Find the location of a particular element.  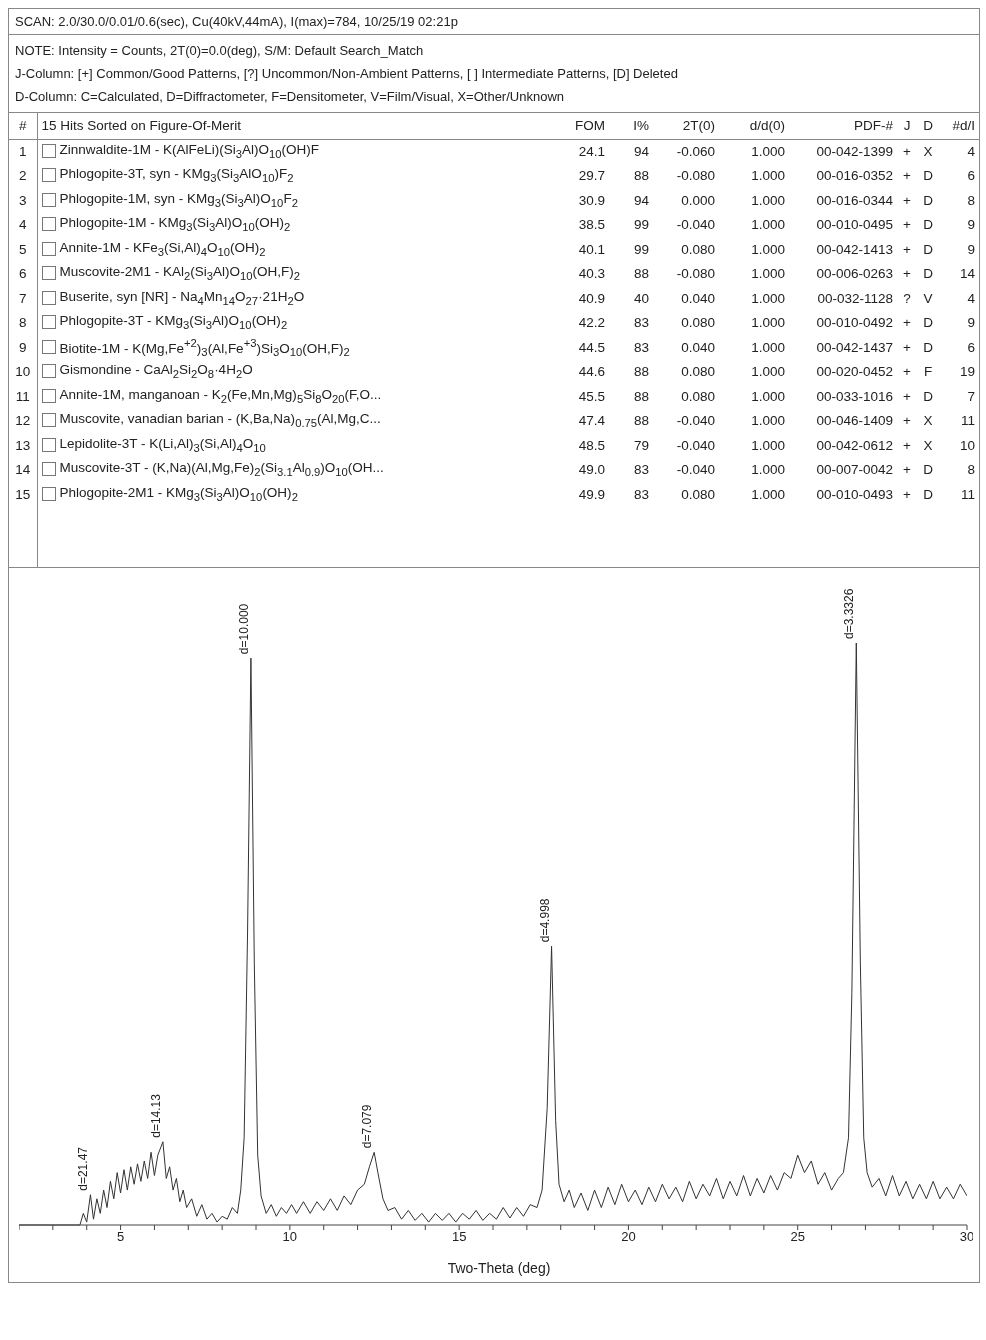

text: 14 is located at coordinates (229, 300).